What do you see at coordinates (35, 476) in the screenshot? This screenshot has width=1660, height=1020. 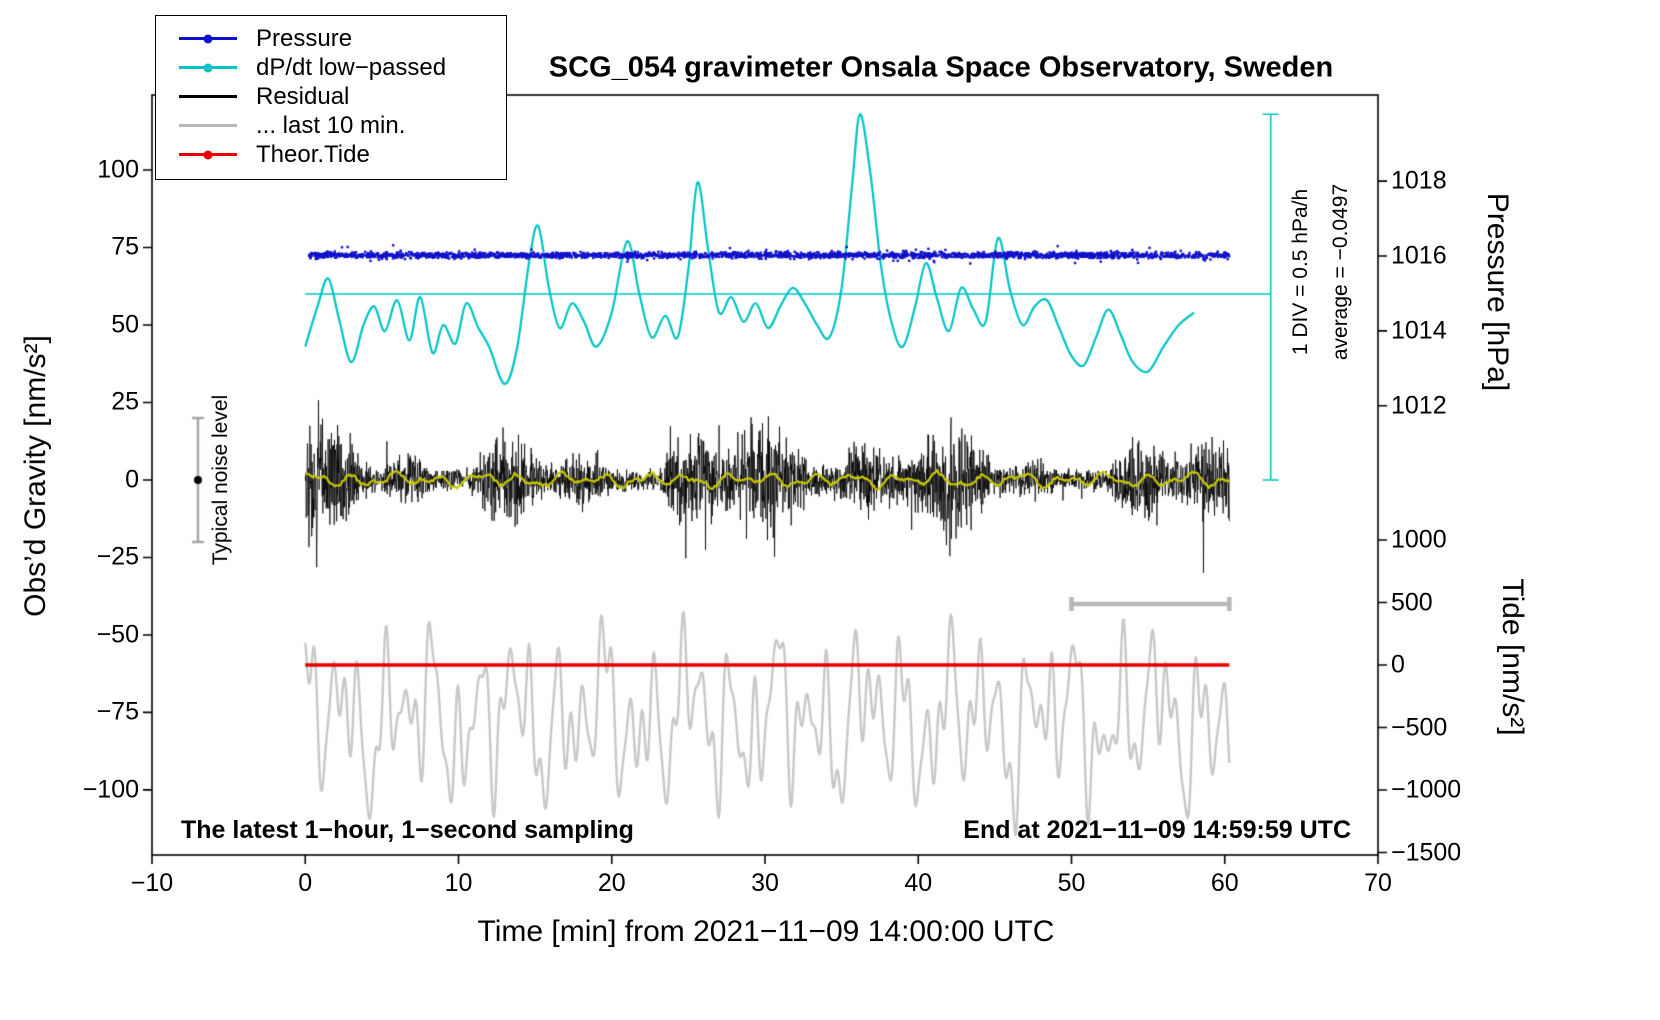 I see `gravity-axis-title: Obs’d Gravity [nm/s²]` at bounding box center [35, 476].